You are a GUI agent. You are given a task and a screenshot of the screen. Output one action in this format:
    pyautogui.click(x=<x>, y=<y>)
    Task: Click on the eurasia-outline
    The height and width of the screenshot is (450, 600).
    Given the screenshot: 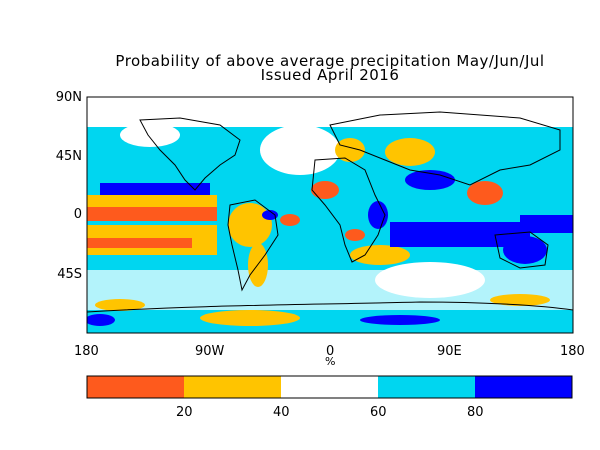 What is the action you would take?
    pyautogui.click(x=445, y=148)
    